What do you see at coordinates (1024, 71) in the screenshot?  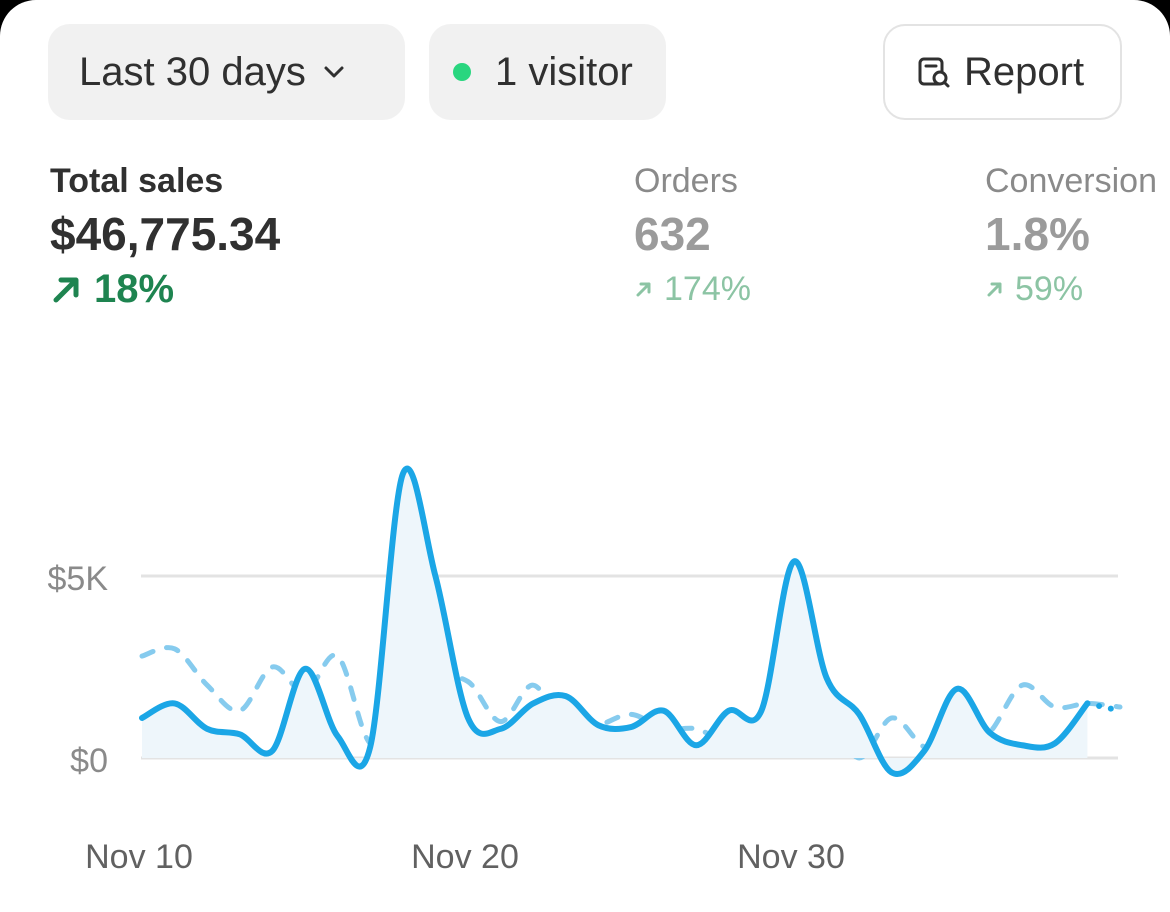 I see `report-label: Report` at bounding box center [1024, 71].